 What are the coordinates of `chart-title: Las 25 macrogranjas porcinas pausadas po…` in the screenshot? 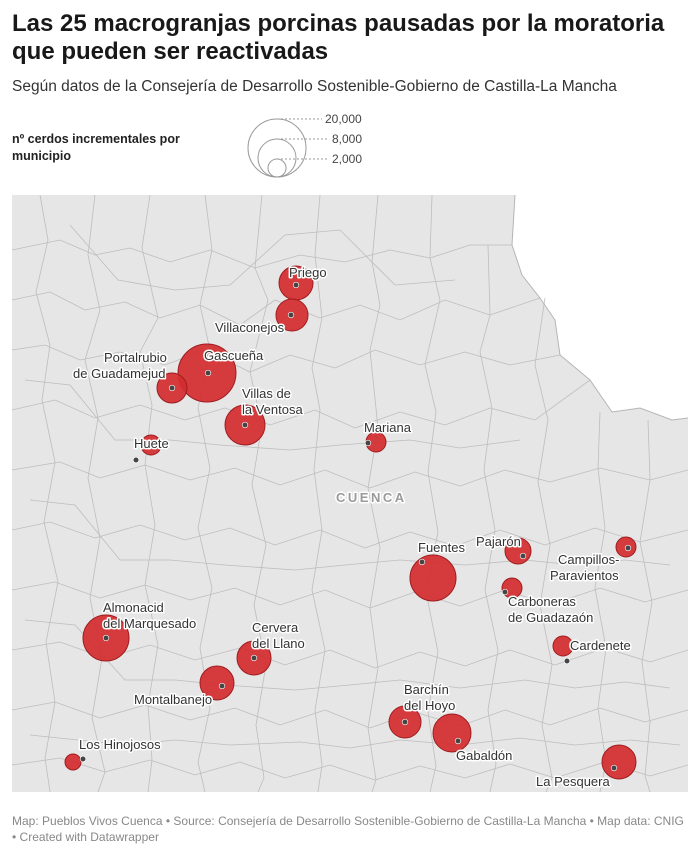 It's located at (338, 37).